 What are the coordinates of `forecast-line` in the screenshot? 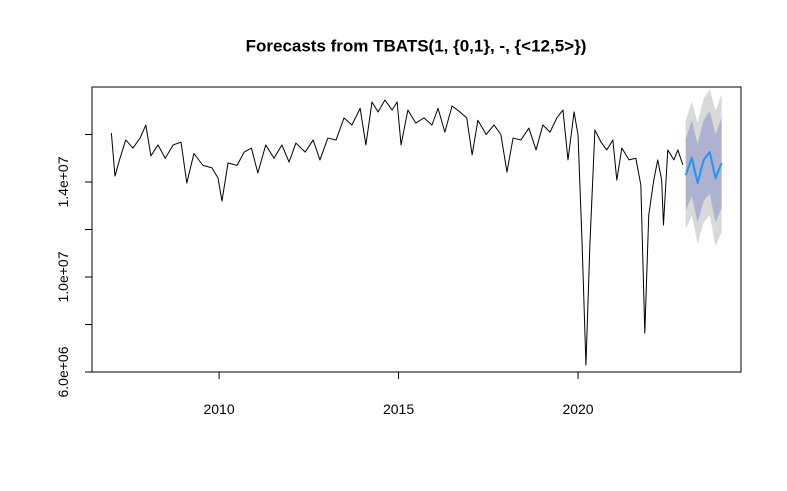 It's located at (703, 167).